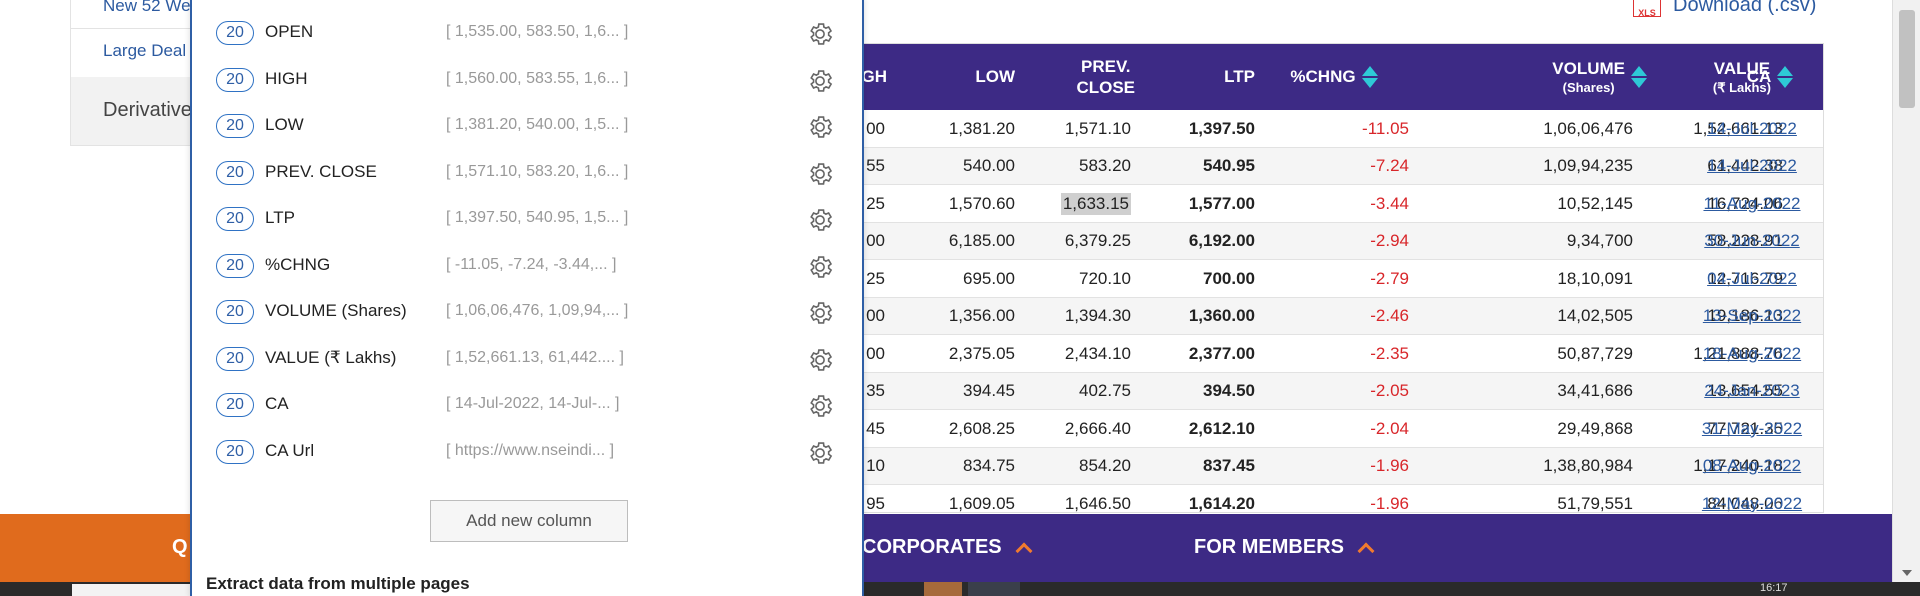 The width and height of the screenshot is (1920, 596). What do you see at coordinates (1595, 278) in the screenshot?
I see `cell-volume: 18,10,091` at bounding box center [1595, 278].